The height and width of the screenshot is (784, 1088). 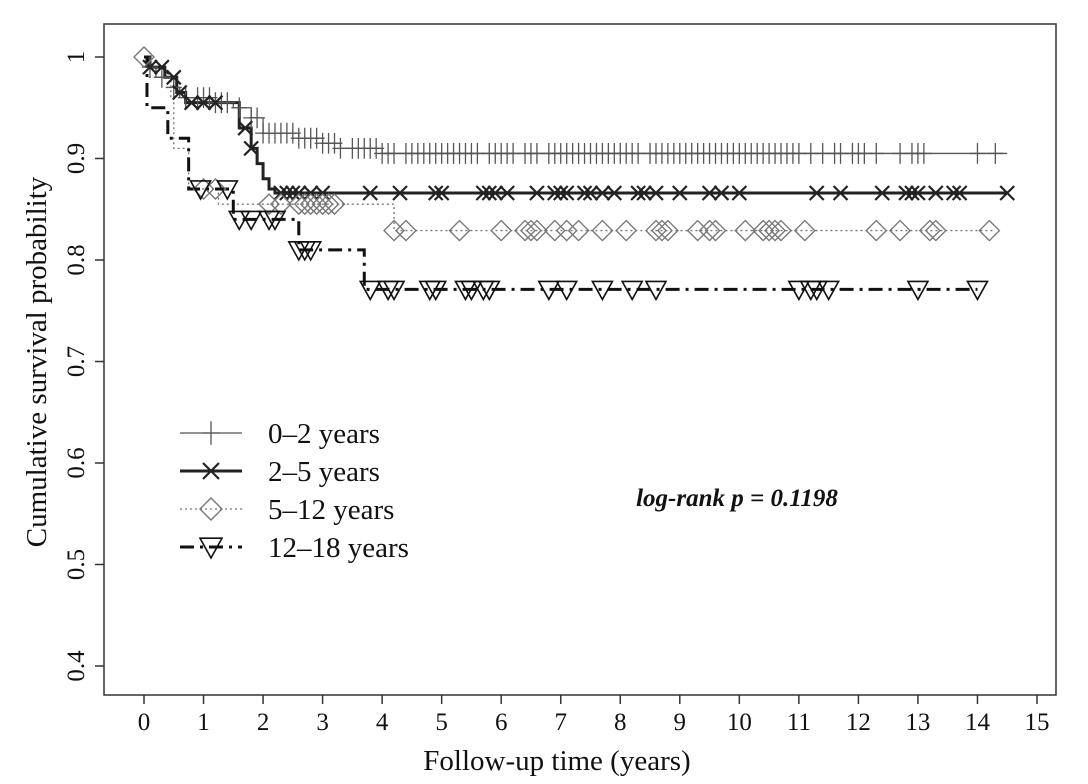 What do you see at coordinates (76, 666) in the screenshot?
I see `y-tick-label: 0.4` at bounding box center [76, 666].